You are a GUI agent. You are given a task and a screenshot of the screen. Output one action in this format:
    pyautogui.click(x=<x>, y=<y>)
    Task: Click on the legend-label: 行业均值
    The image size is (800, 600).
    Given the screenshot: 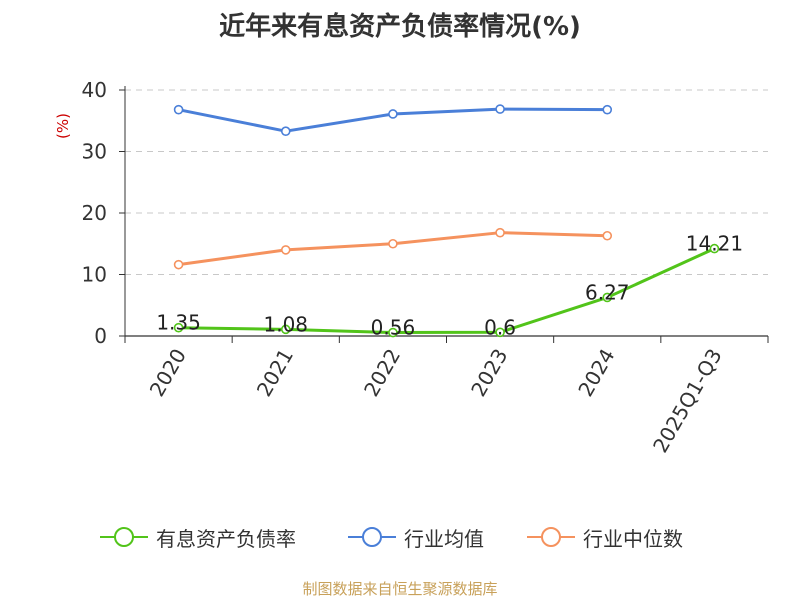 What is the action you would take?
    pyautogui.click(x=444, y=538)
    